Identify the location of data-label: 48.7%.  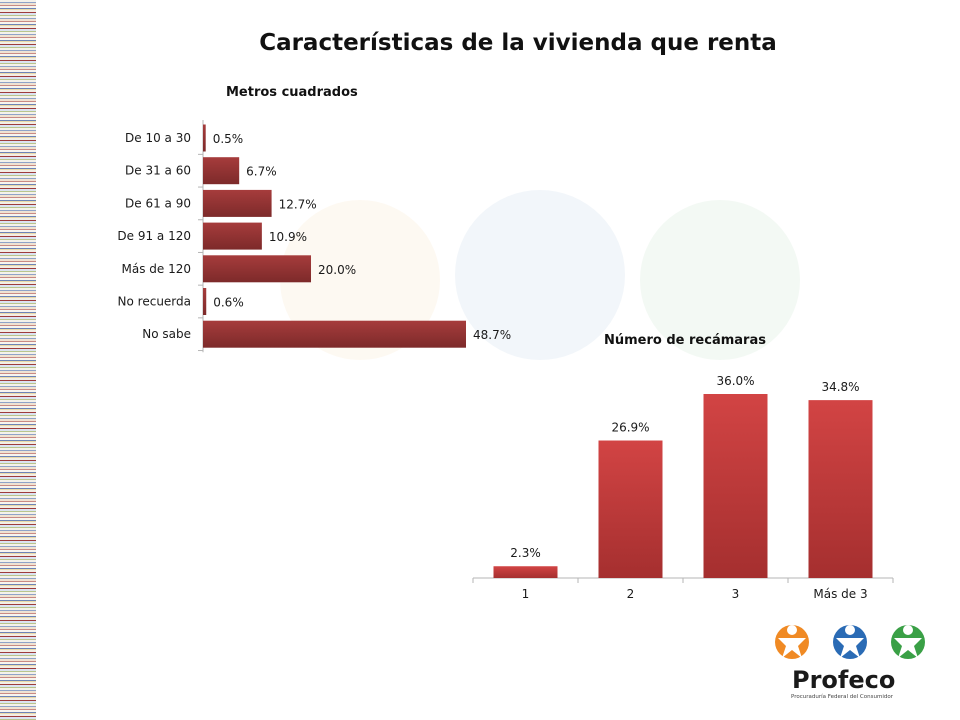
(492, 335).